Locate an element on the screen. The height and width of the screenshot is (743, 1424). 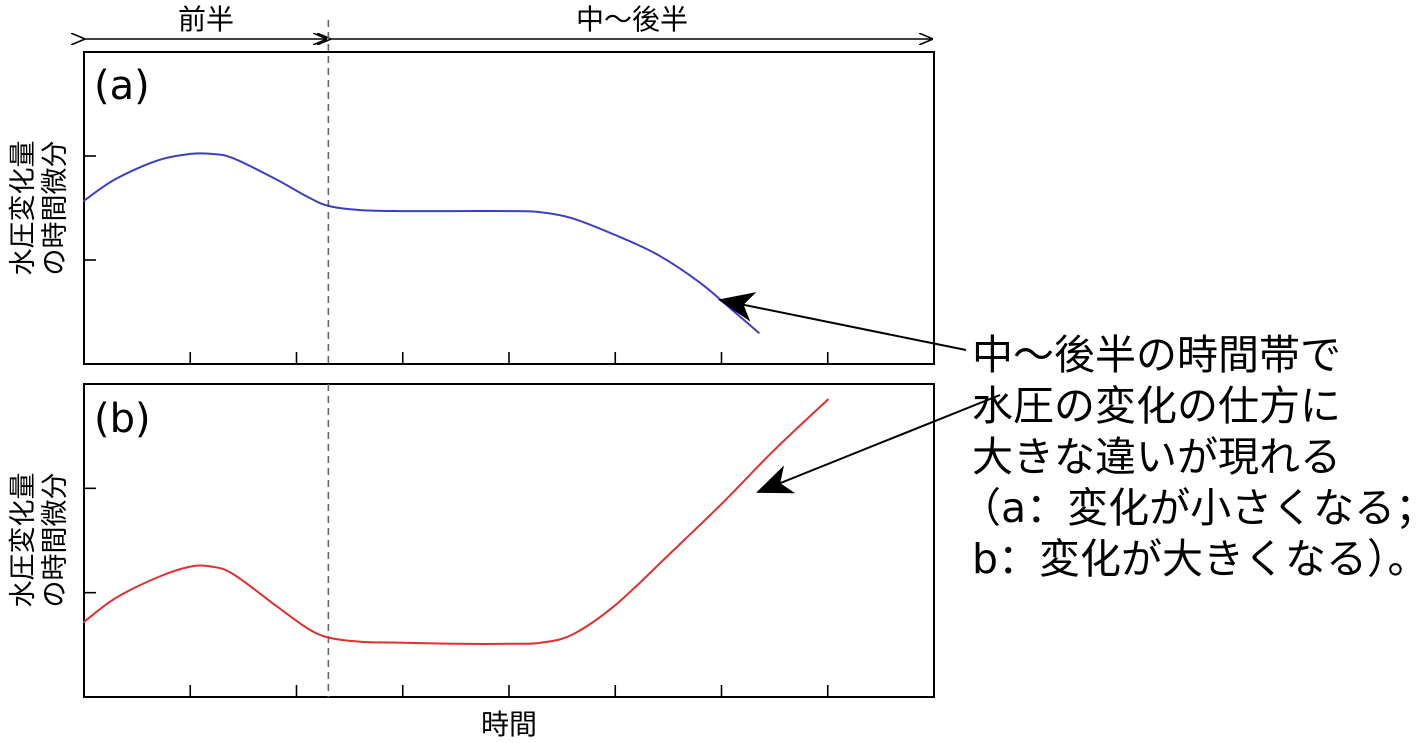
annotation-line-3: 大きな違いが現れる is located at coordinates (1156, 457).